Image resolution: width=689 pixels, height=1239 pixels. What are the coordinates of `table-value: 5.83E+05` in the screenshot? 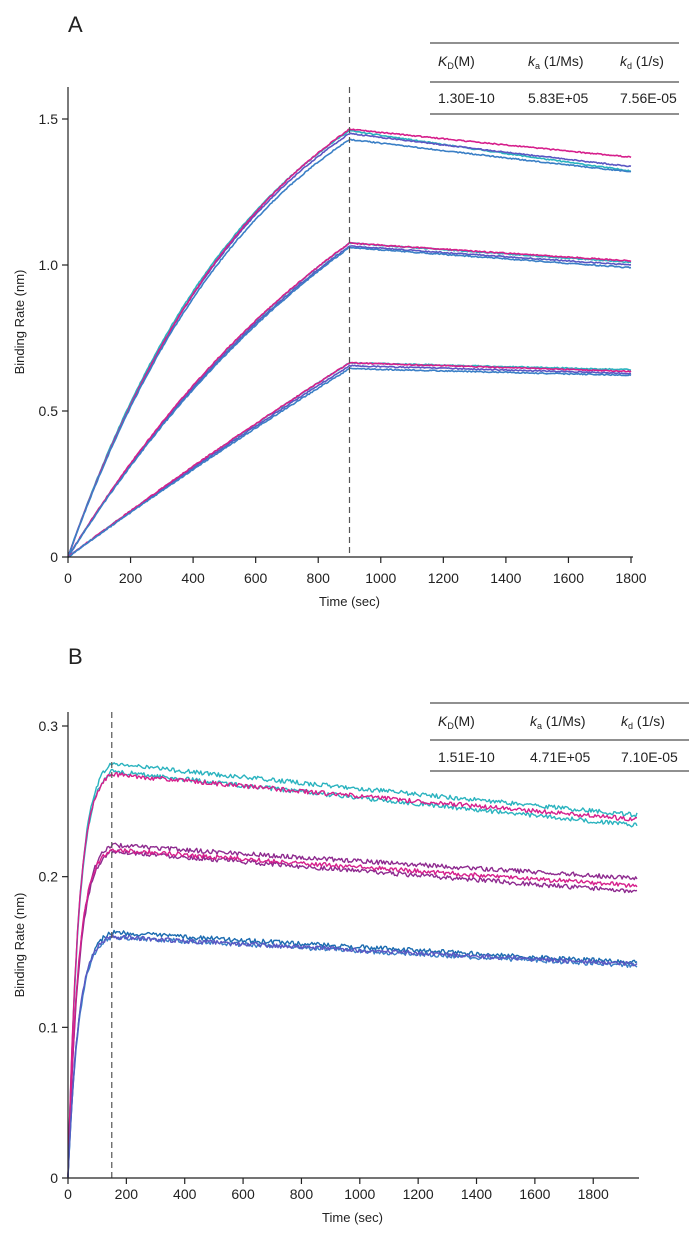 It's located at (558, 98).